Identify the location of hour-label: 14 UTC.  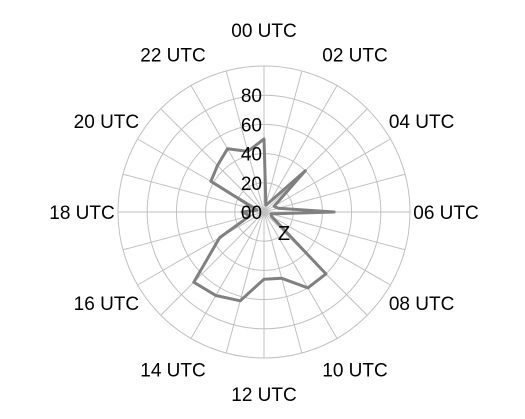
(172, 371).